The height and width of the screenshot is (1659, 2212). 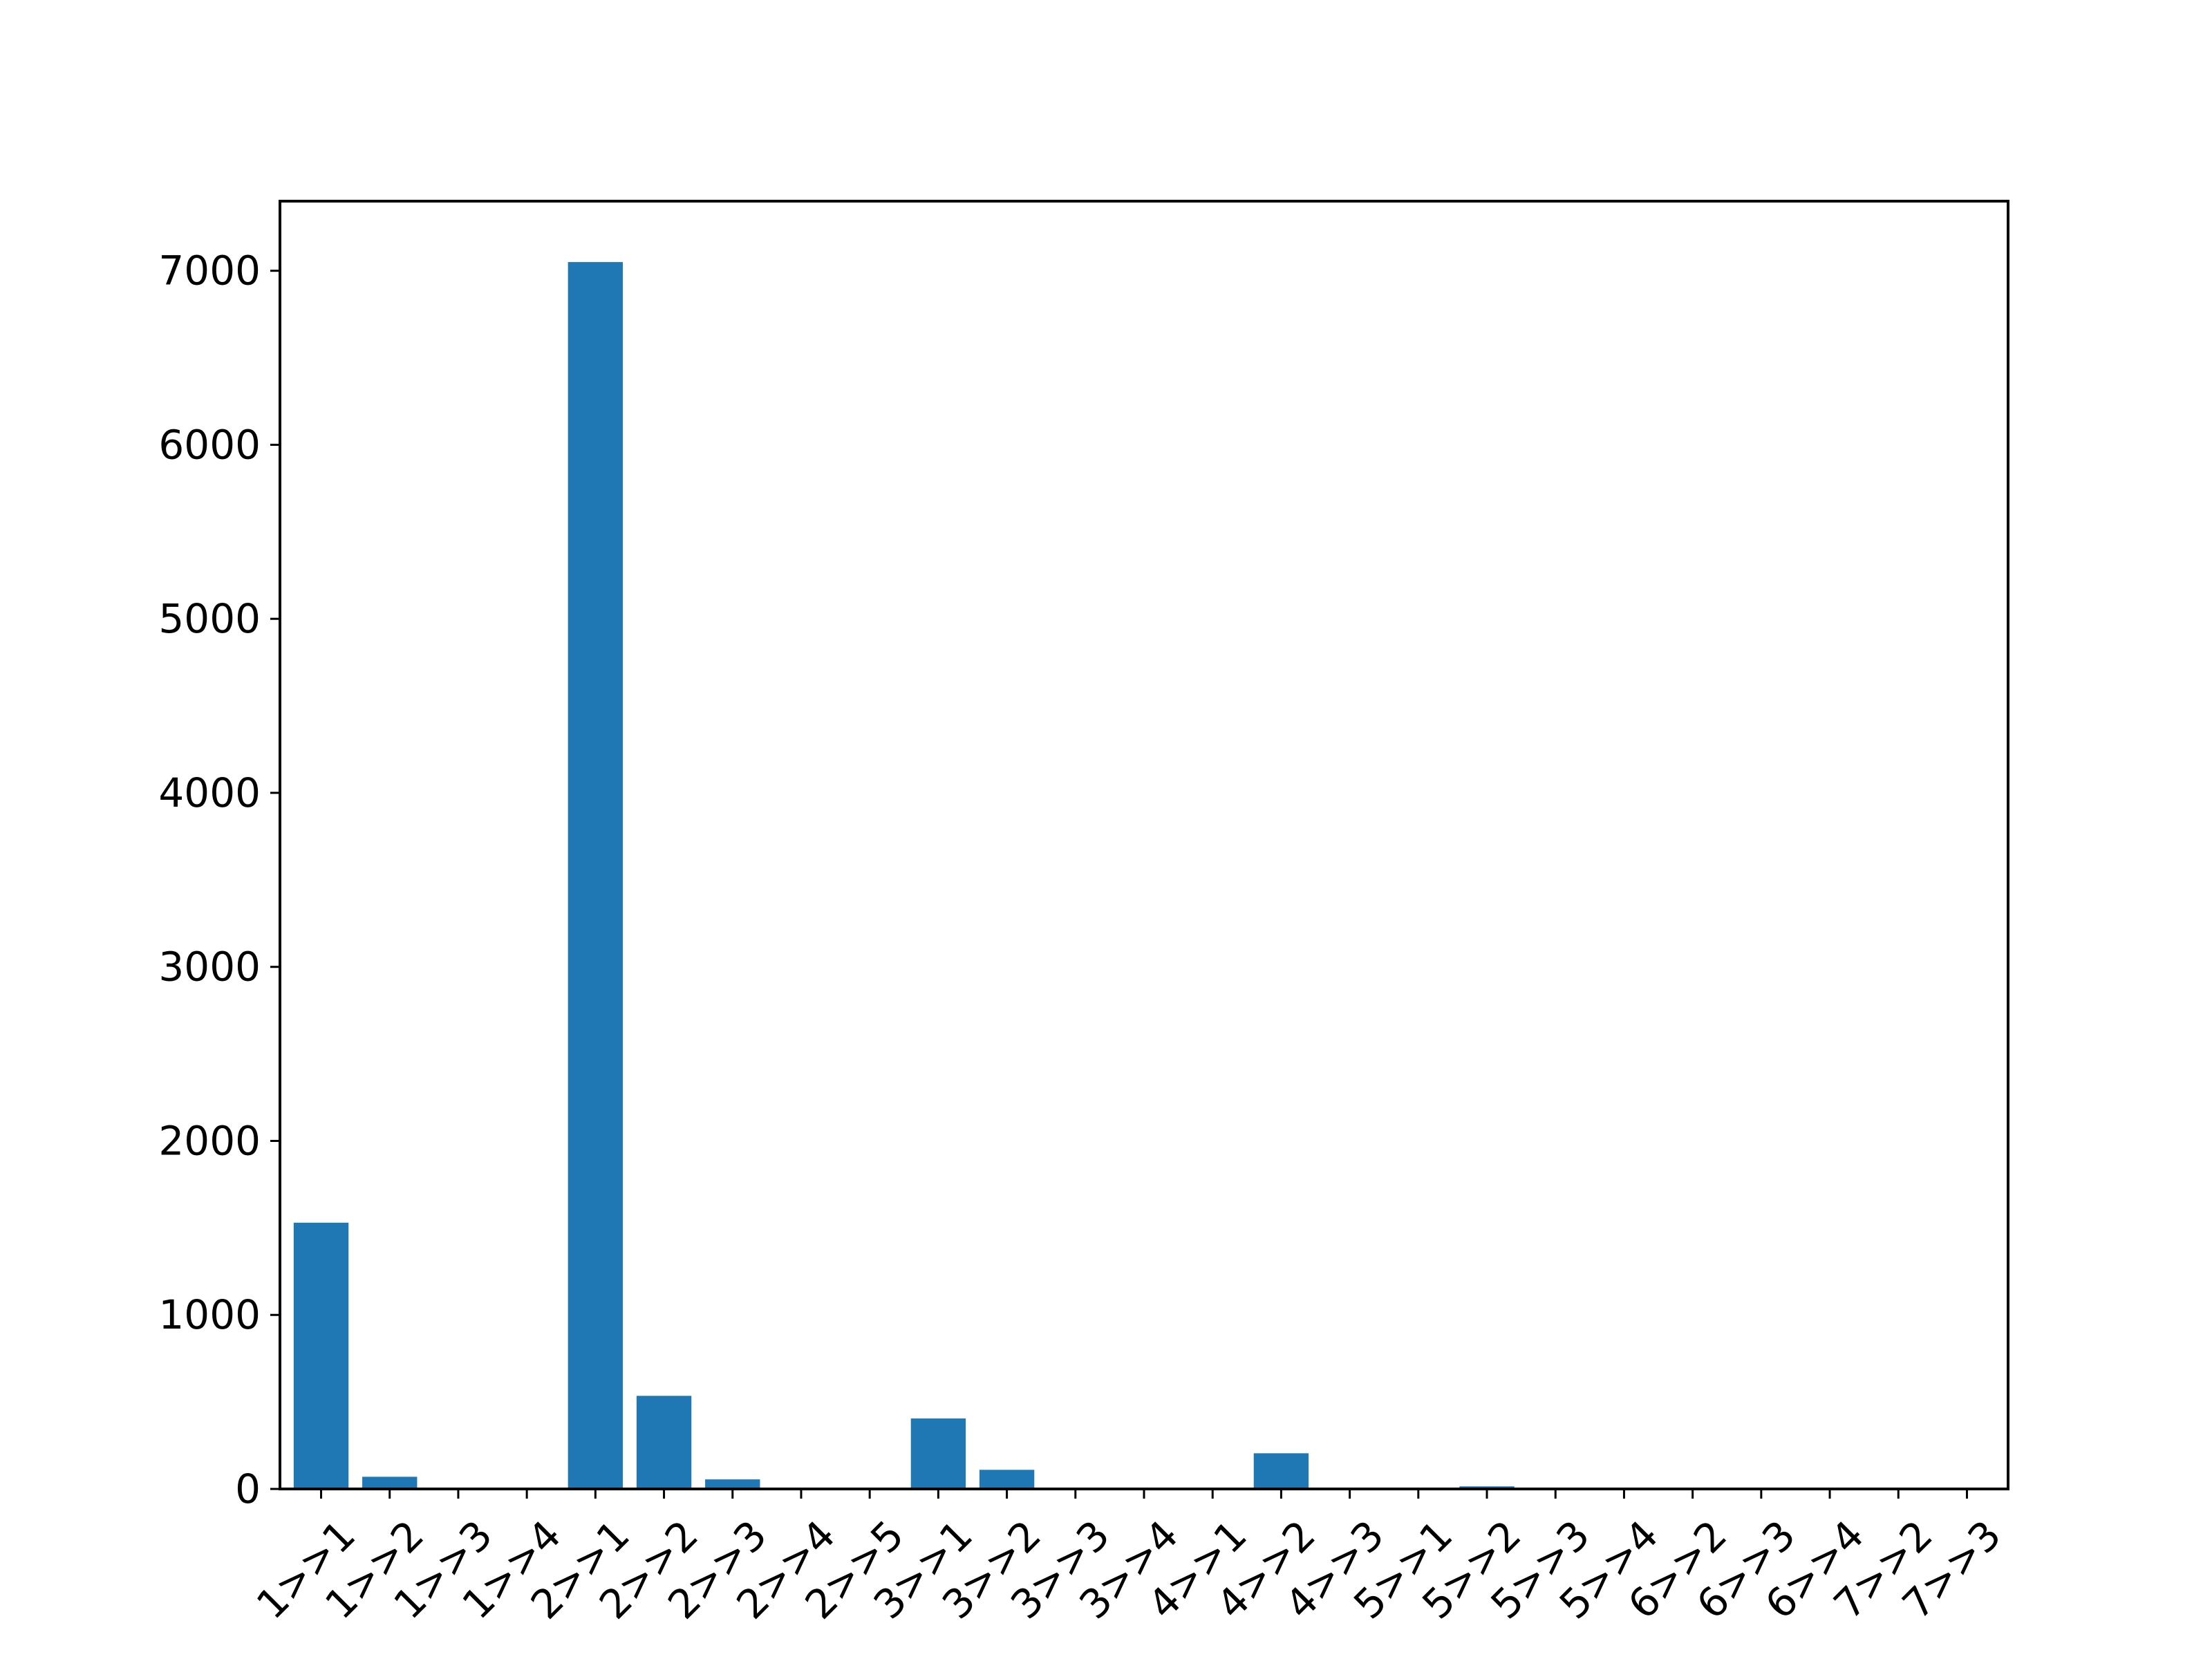 I want to click on y-tick-label: 4000, so click(x=209, y=793).